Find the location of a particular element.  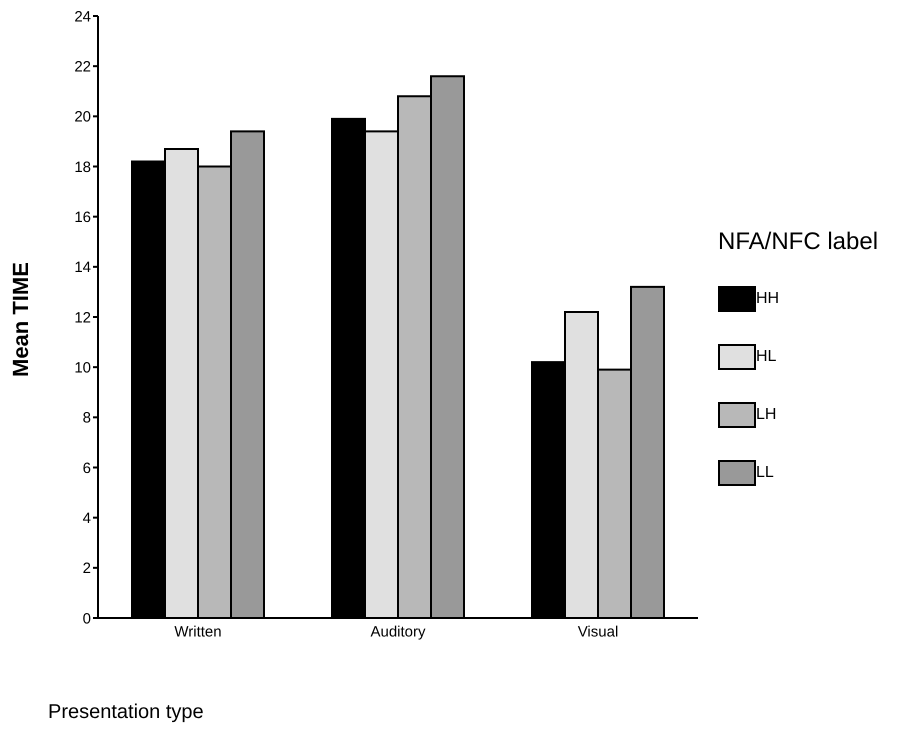

y-tick-label: 14 is located at coordinates (82, 267).